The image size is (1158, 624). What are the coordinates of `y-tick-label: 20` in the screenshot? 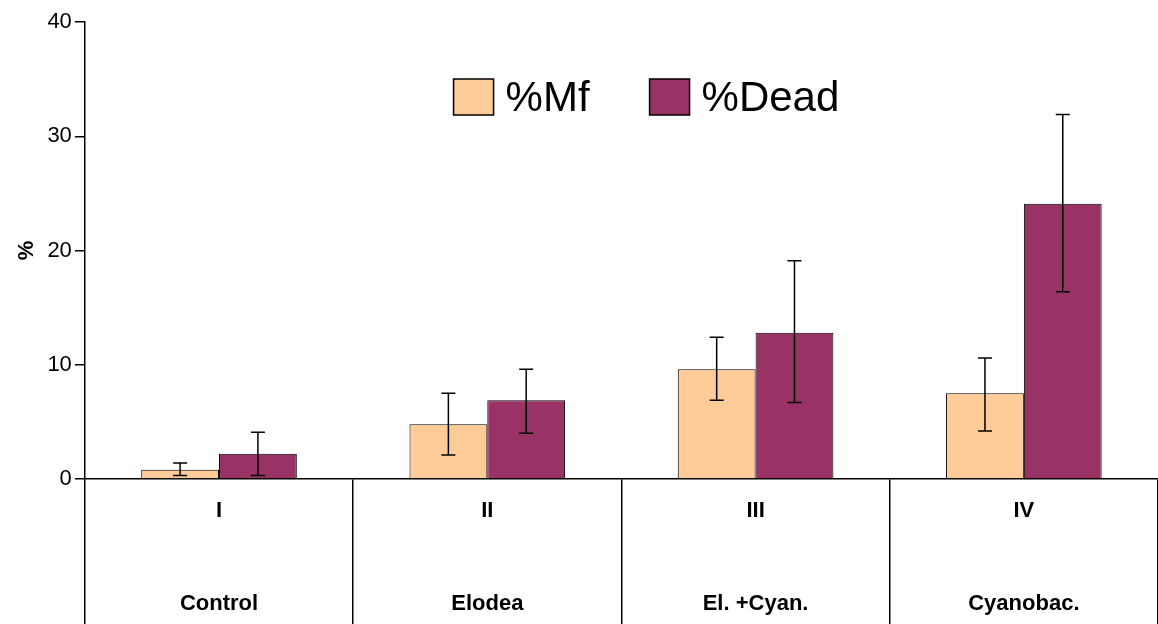 It's located at (59, 249).